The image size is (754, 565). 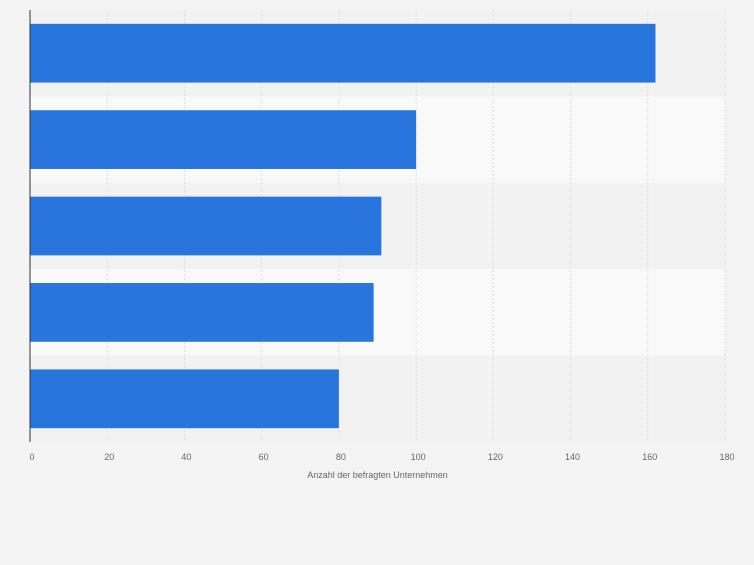 What do you see at coordinates (495, 457) in the screenshot?
I see `x-tick-label: 120` at bounding box center [495, 457].